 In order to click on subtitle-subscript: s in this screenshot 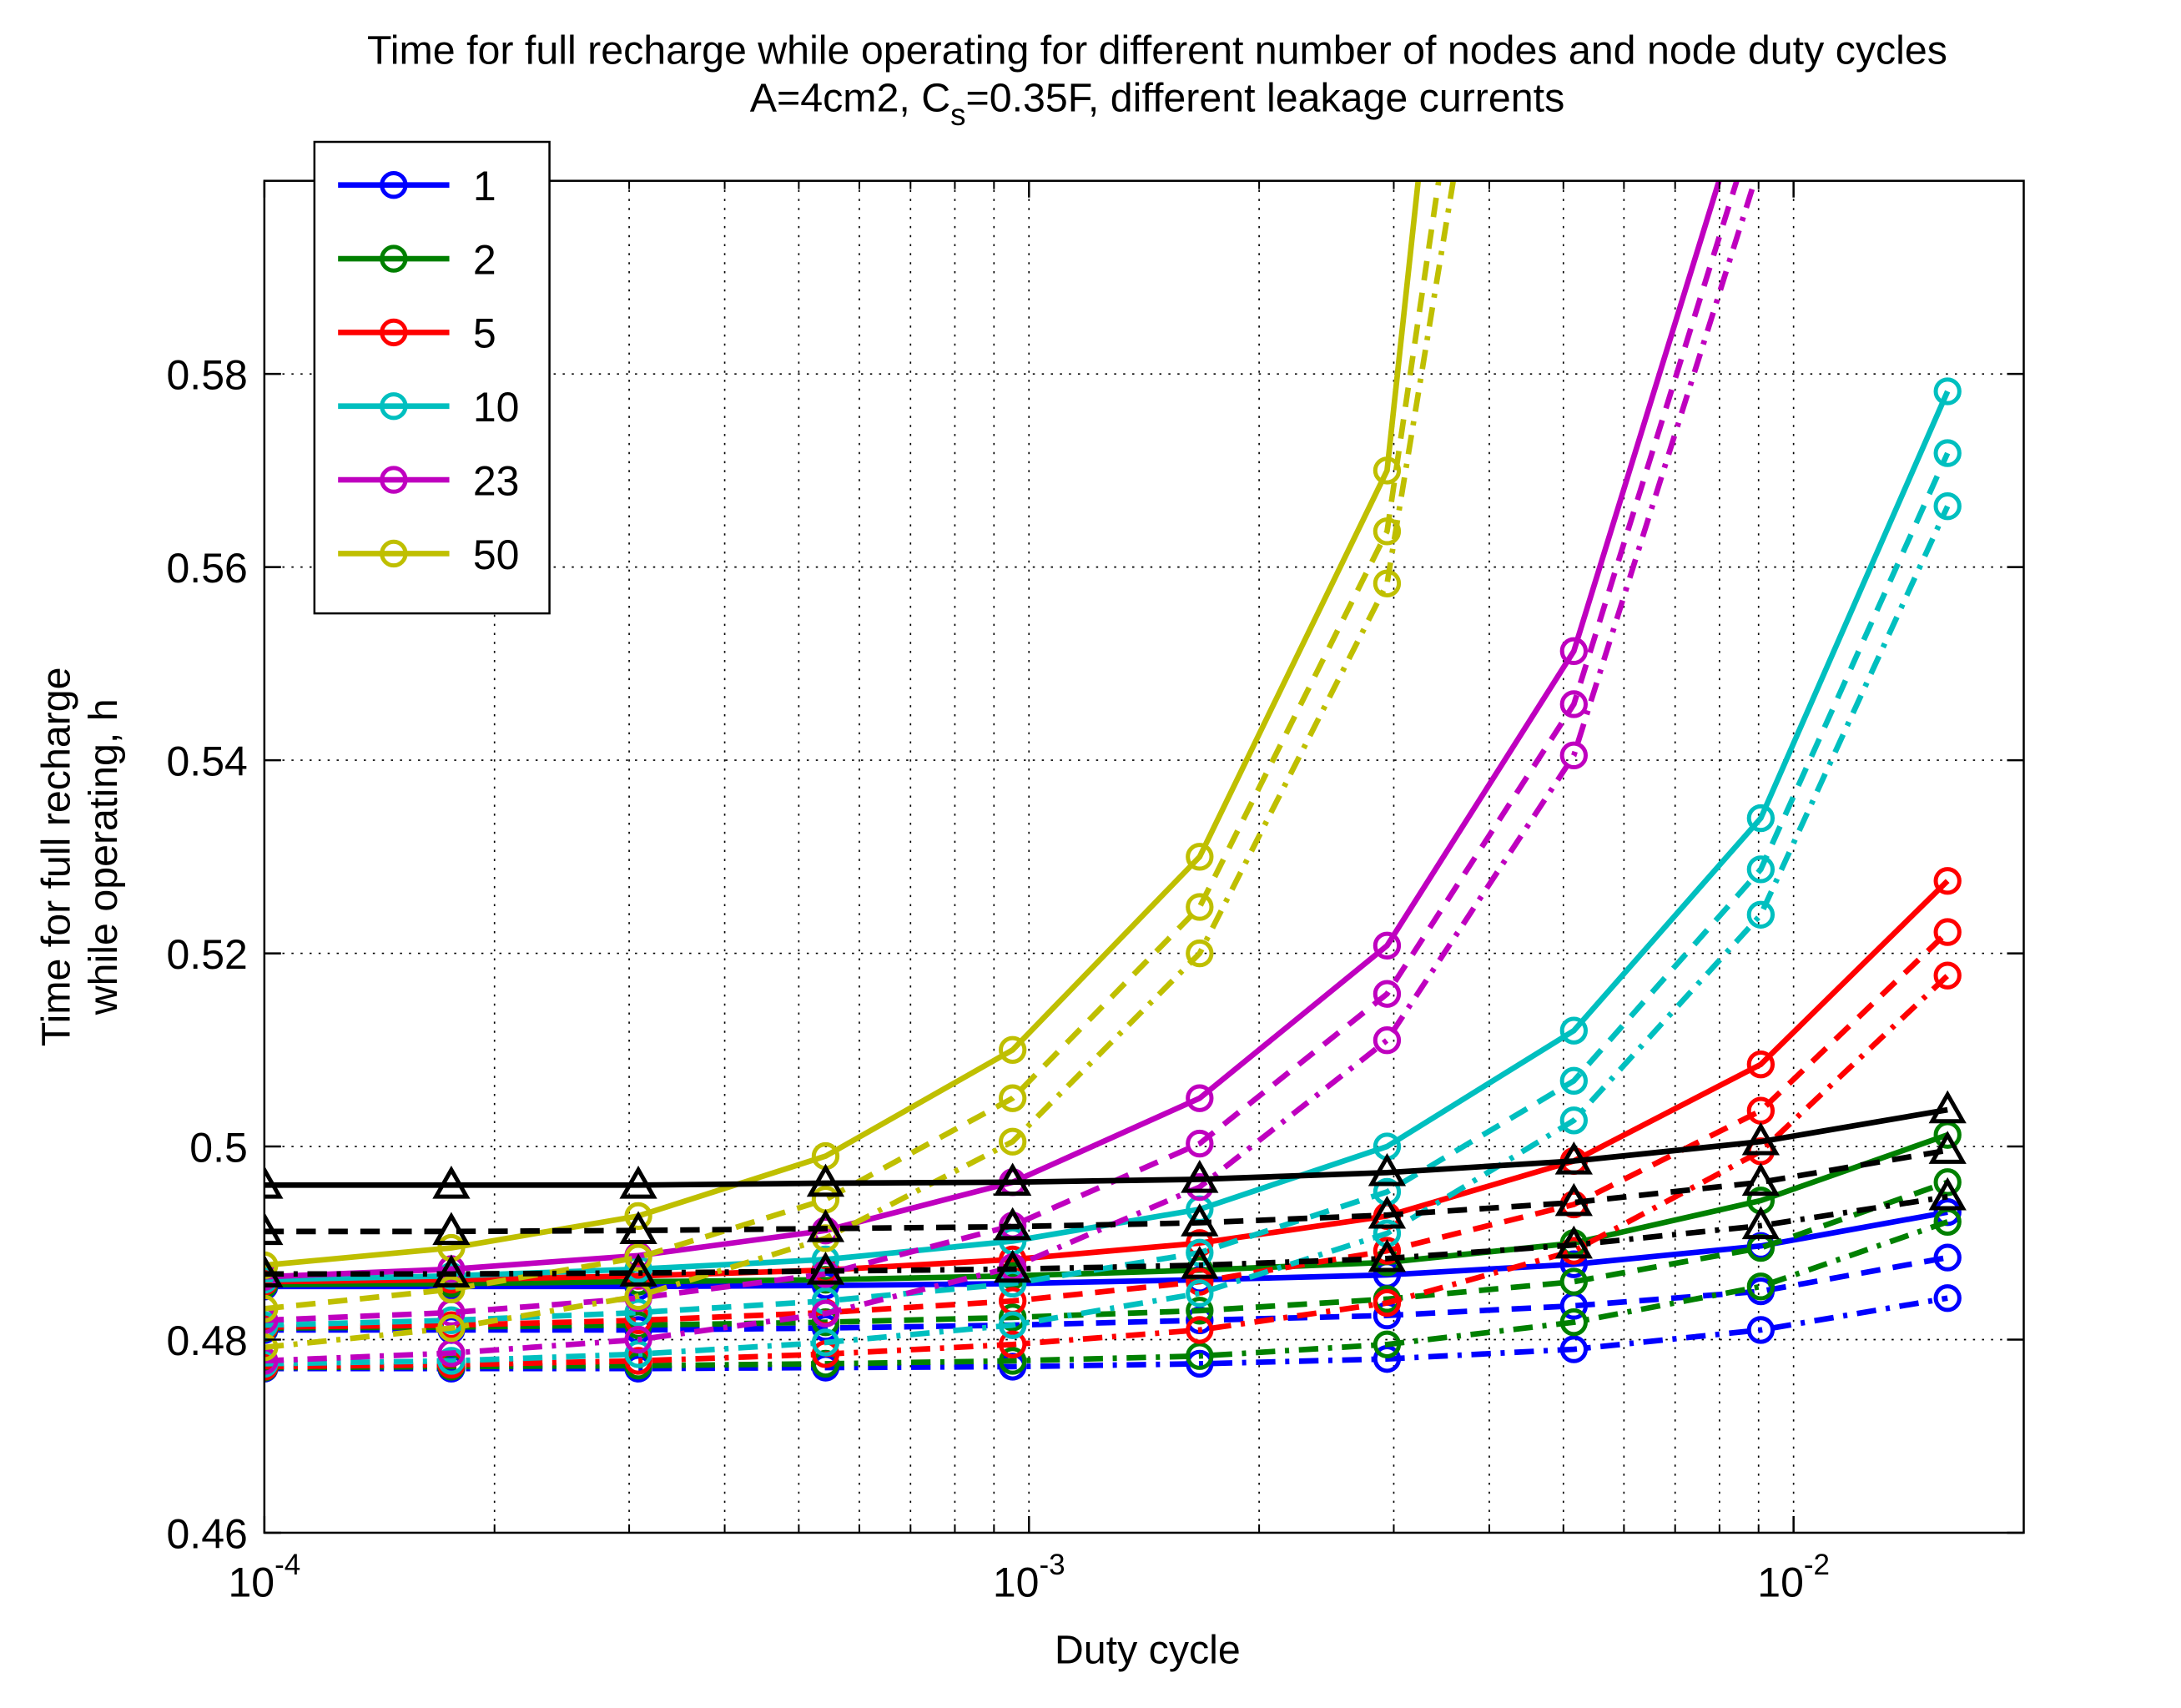, I will do `click(958, 115)`.